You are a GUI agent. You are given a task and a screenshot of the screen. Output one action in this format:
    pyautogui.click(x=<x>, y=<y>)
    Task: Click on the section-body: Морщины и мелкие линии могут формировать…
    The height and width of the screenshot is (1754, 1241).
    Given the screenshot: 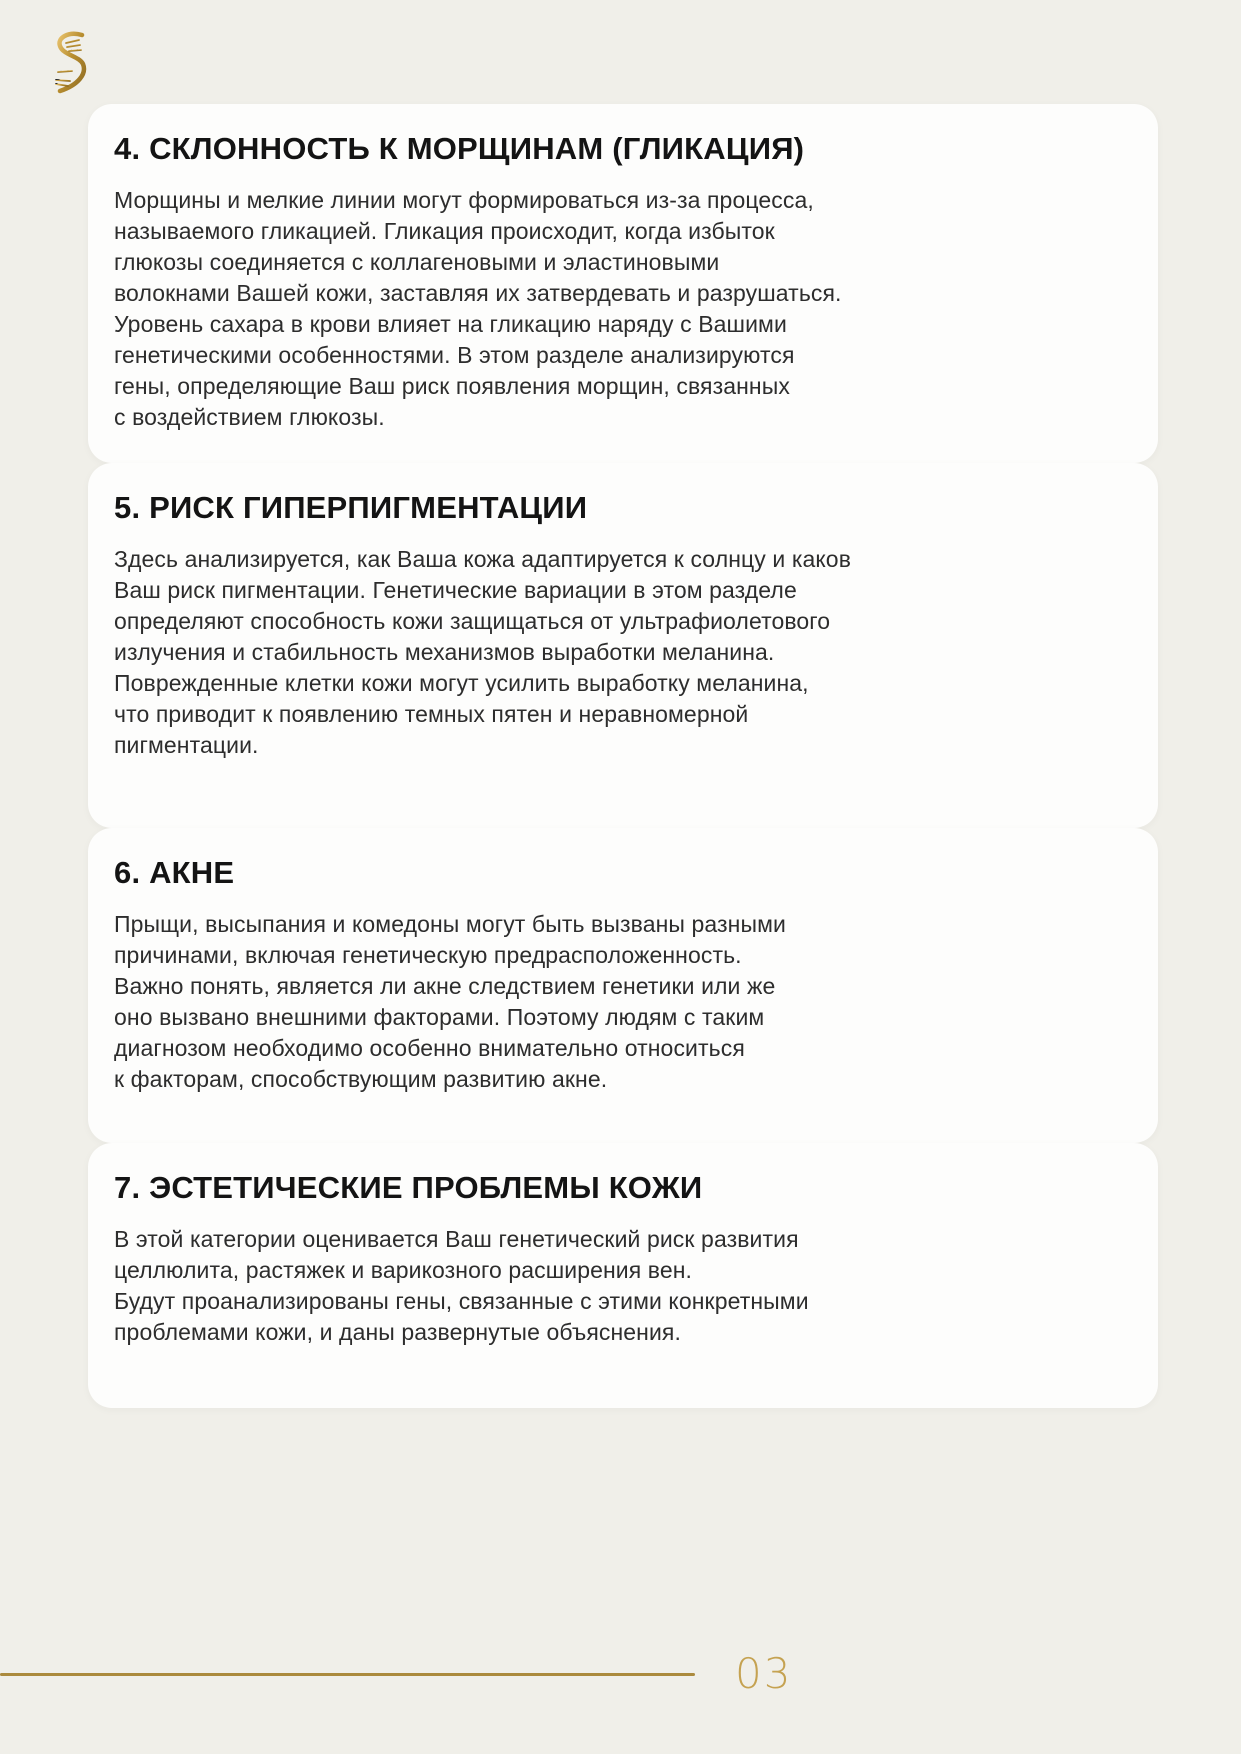 What is the action you would take?
    pyautogui.click(x=478, y=308)
    